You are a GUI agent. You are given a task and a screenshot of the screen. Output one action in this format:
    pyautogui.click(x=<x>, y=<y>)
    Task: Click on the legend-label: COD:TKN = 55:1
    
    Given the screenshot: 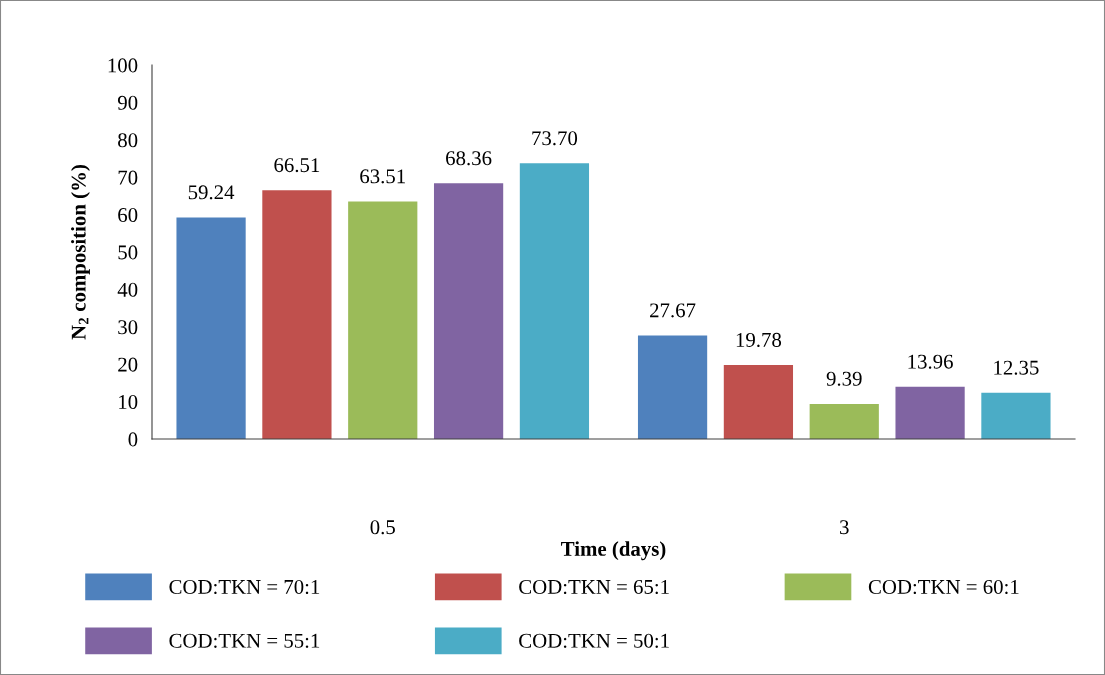 What is the action you would take?
    pyautogui.click(x=244, y=640)
    